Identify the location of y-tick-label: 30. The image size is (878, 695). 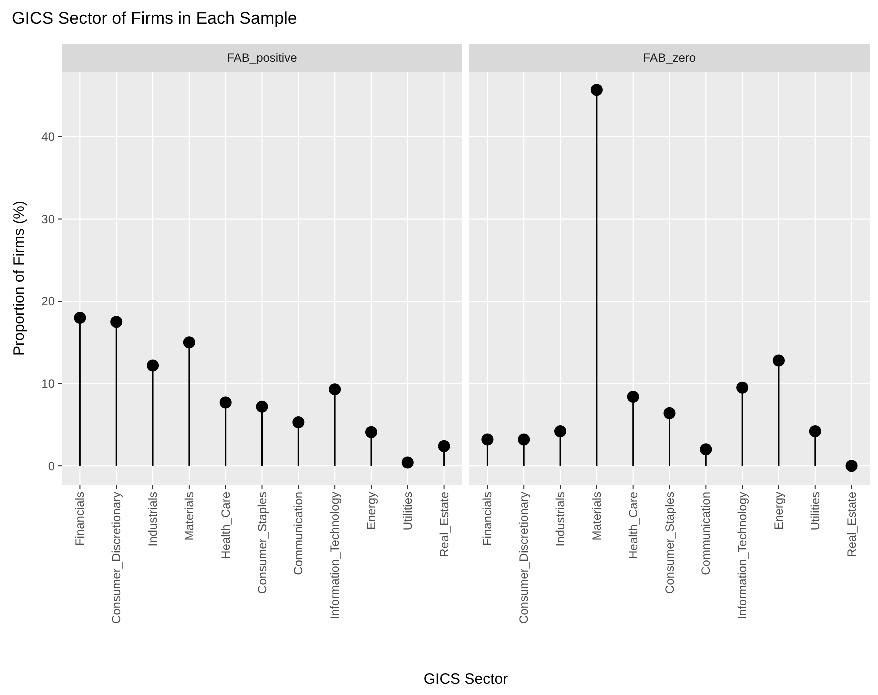
(49, 219).